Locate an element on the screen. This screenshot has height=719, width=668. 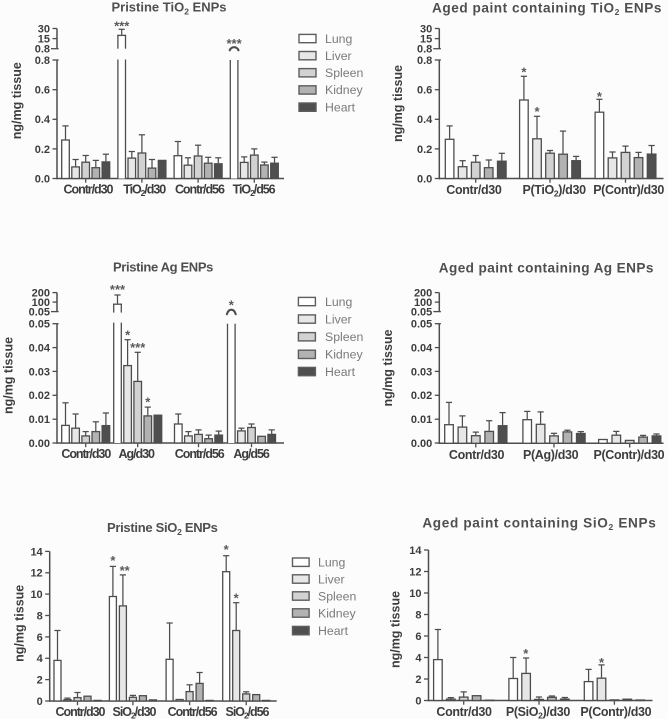
svg-text: SiO2​/d56 is located at coordinates (248, 712).